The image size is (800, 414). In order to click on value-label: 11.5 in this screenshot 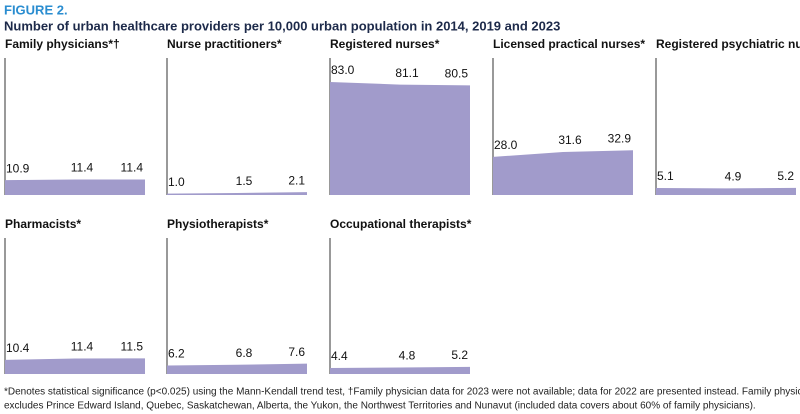, I will do `click(132, 347)`.